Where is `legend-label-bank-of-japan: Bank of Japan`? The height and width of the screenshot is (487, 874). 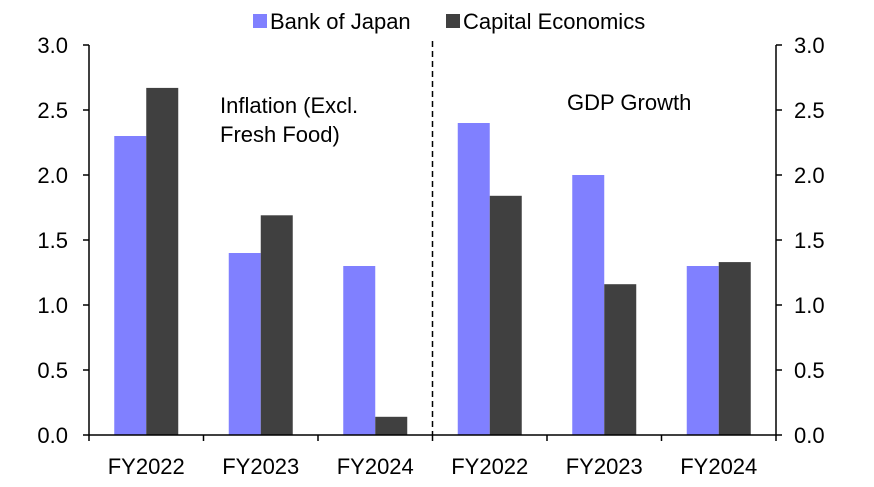
legend-label-bank-of-japan: Bank of Japan is located at coordinates (340, 21).